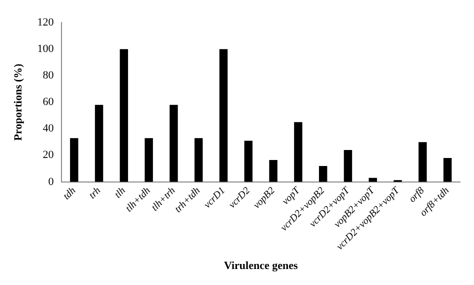 Image resolution: width=474 pixels, height=285 pixels. I want to click on y-tick-label: 80, so click(48, 76).